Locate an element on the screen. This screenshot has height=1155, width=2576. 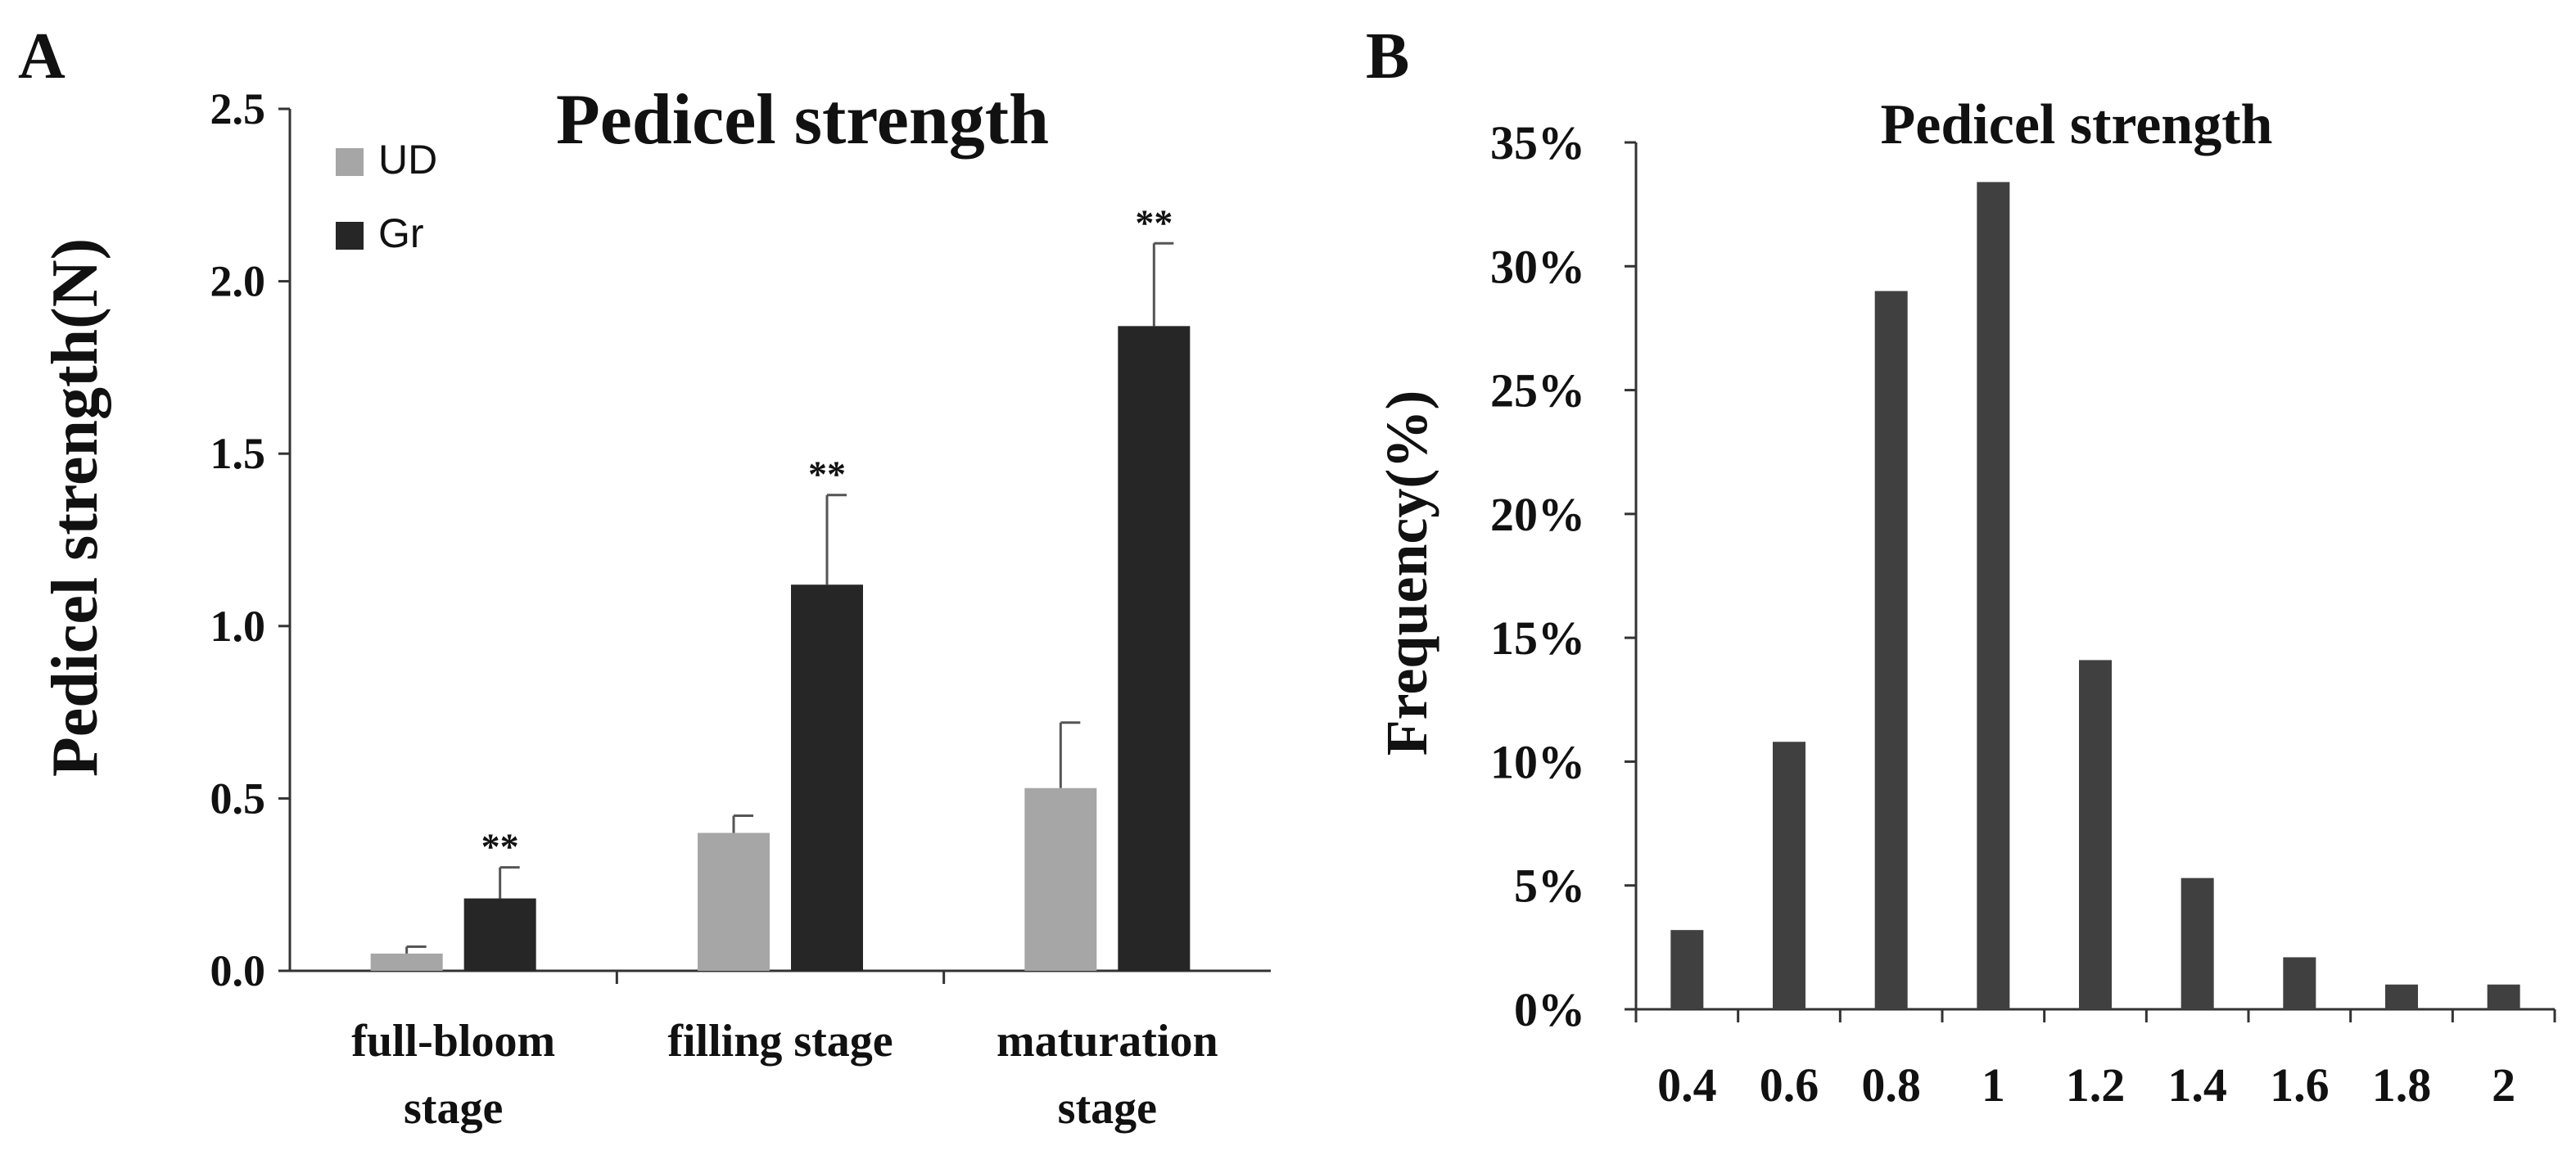
panel-b-y-tick-label: 0% is located at coordinates (1549, 1010).